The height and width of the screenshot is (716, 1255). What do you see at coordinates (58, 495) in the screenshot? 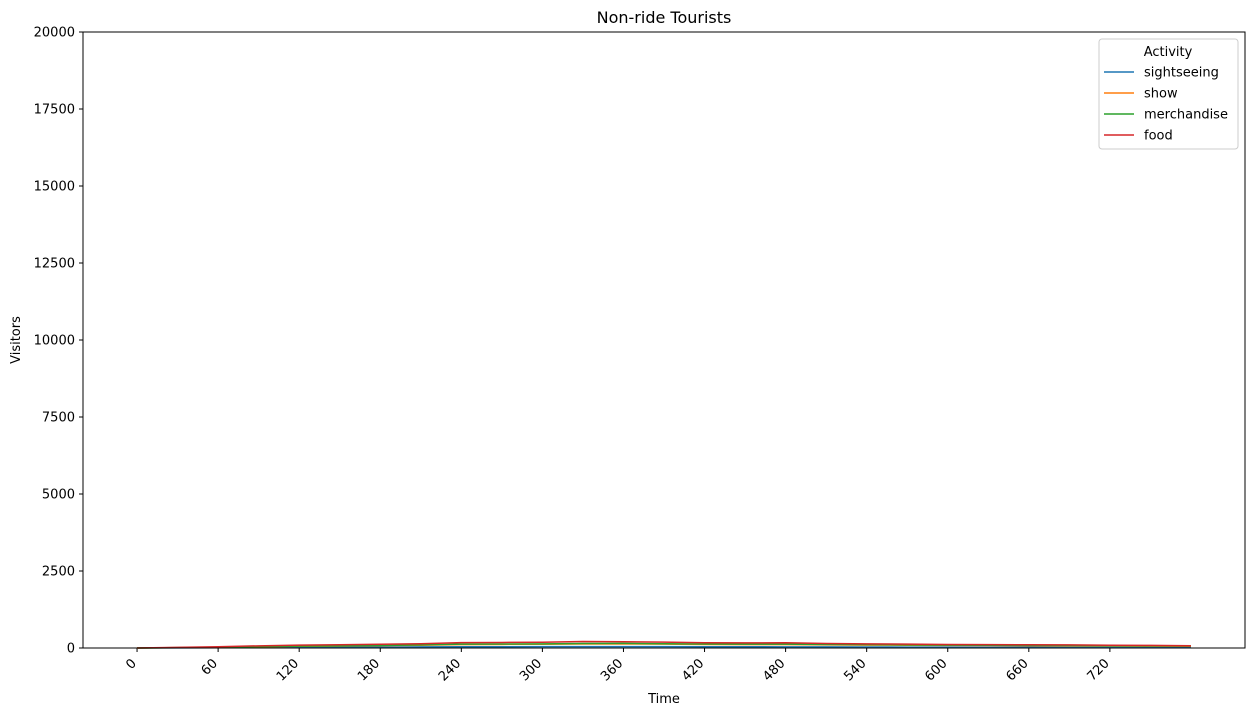
I see `y-tick-label: 5000` at bounding box center [58, 495].